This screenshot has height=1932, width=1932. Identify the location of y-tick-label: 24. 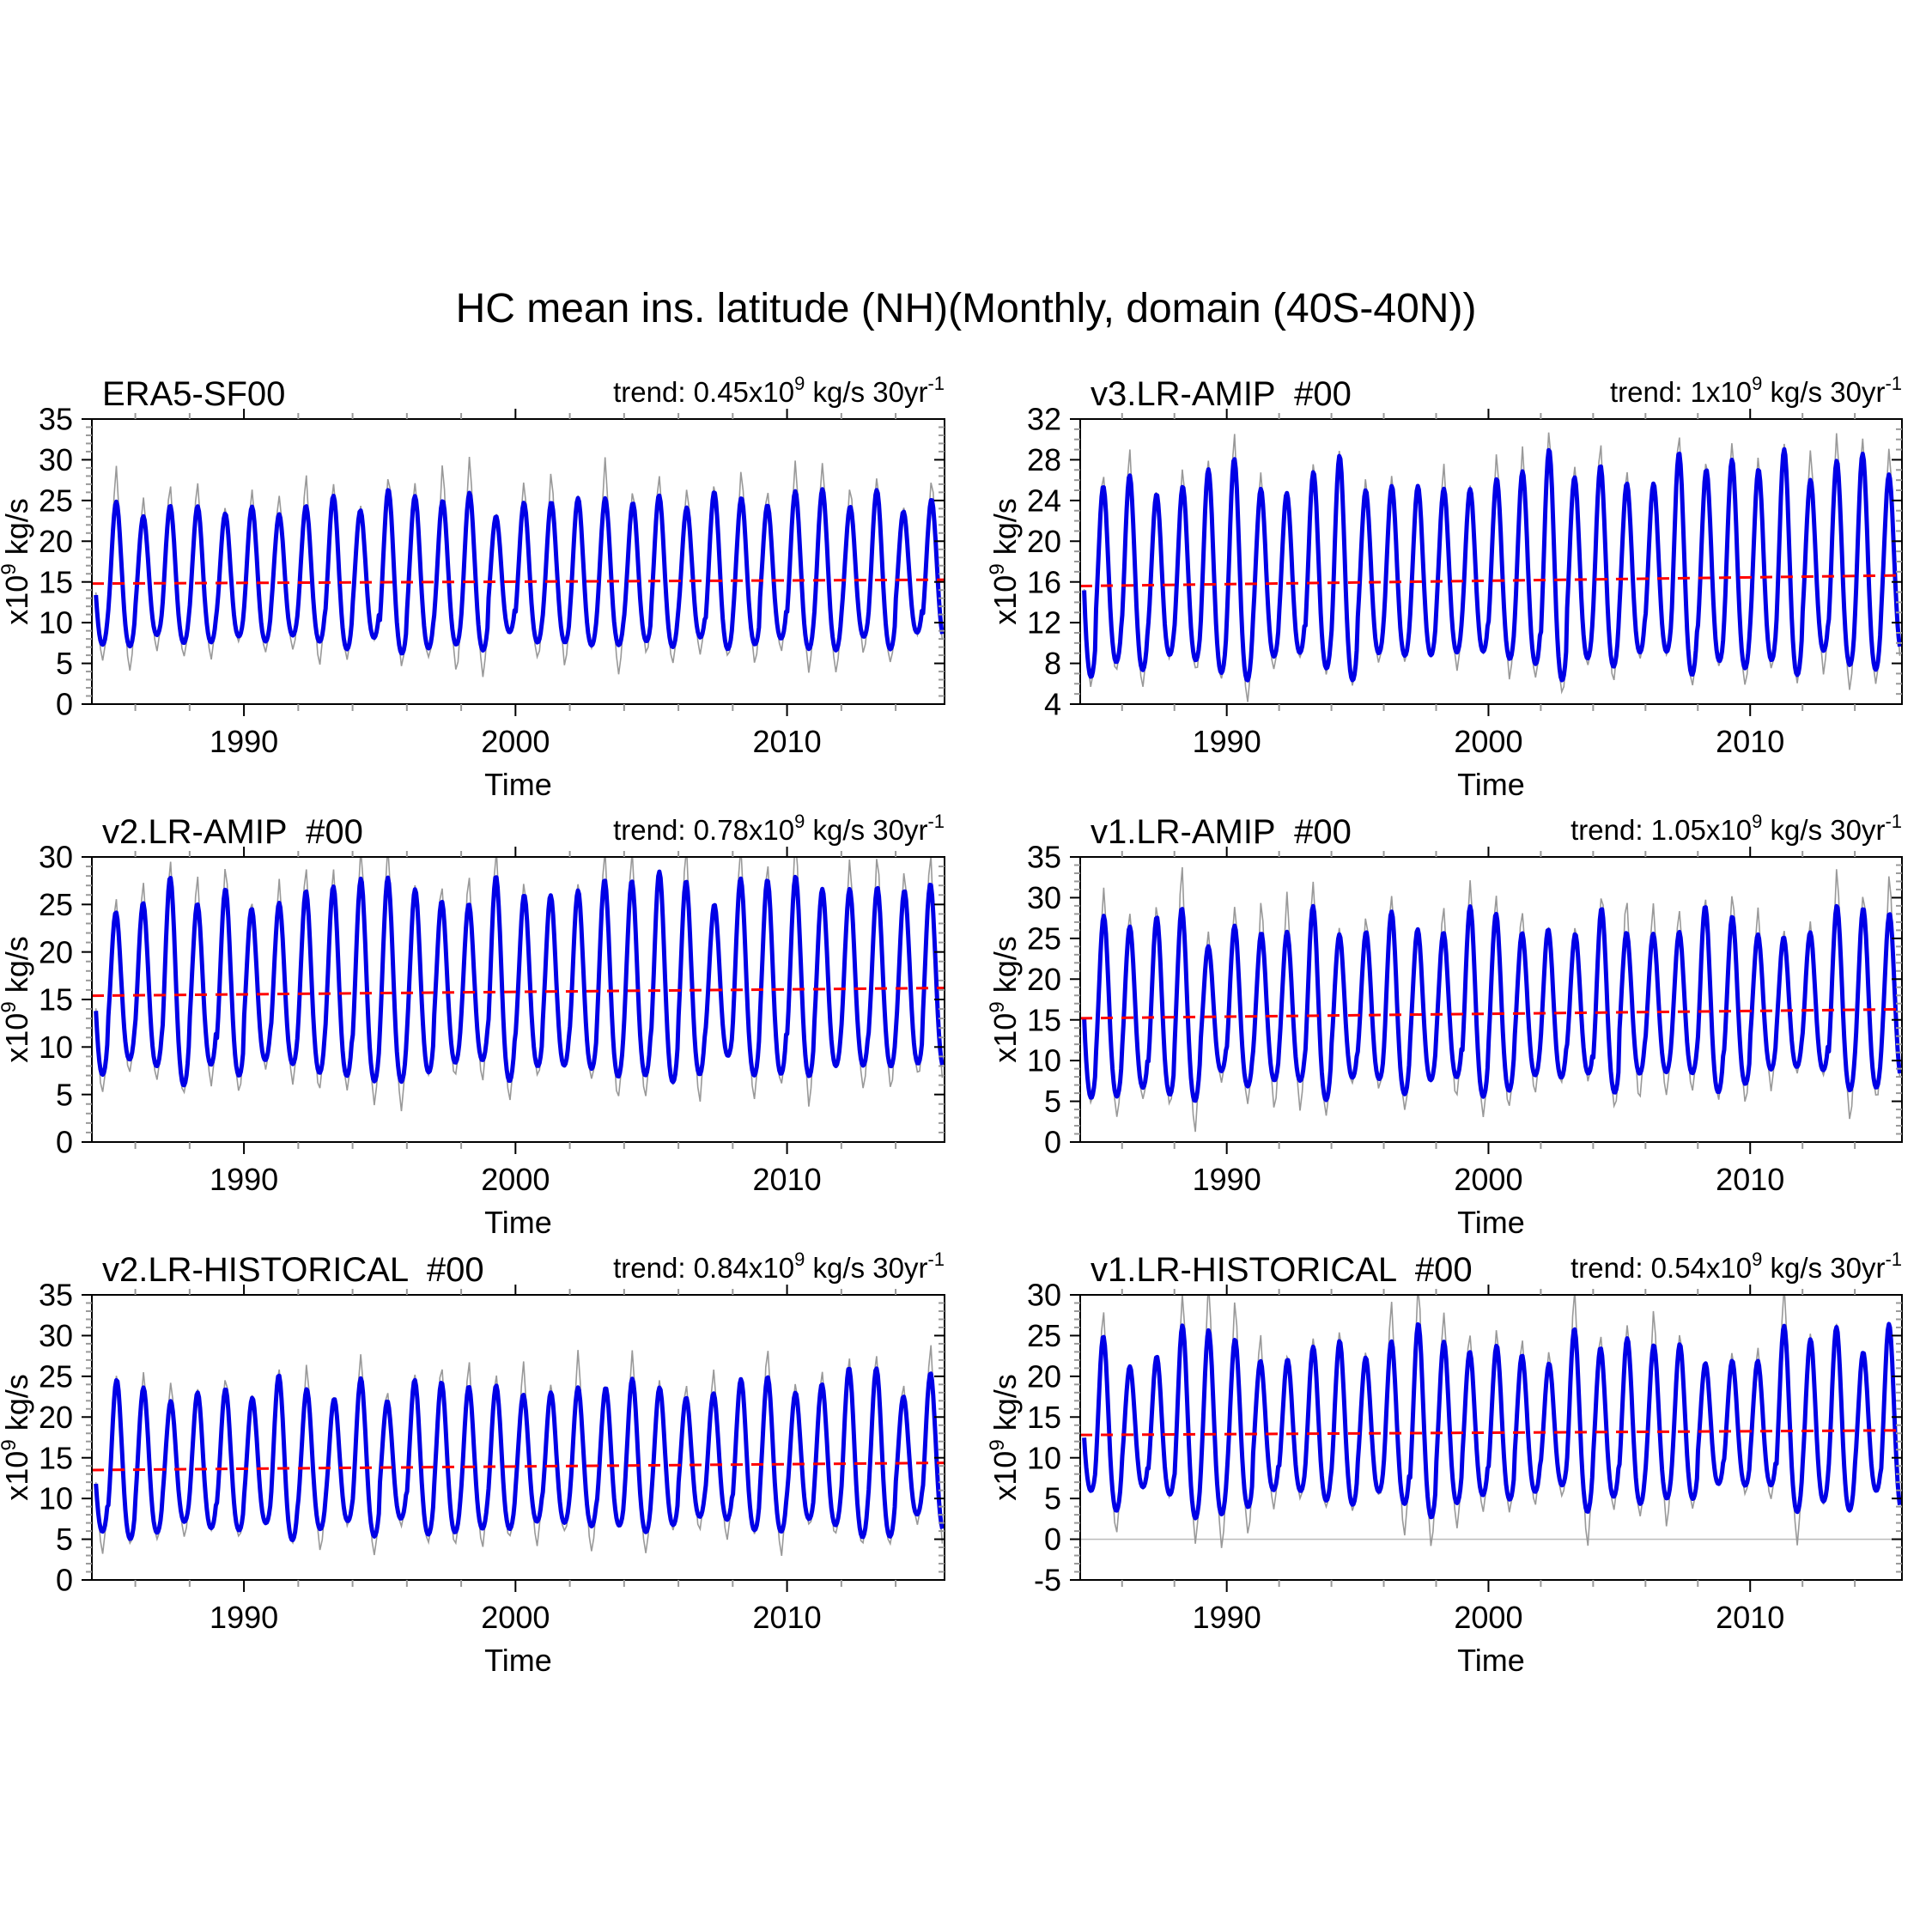
(1044, 501).